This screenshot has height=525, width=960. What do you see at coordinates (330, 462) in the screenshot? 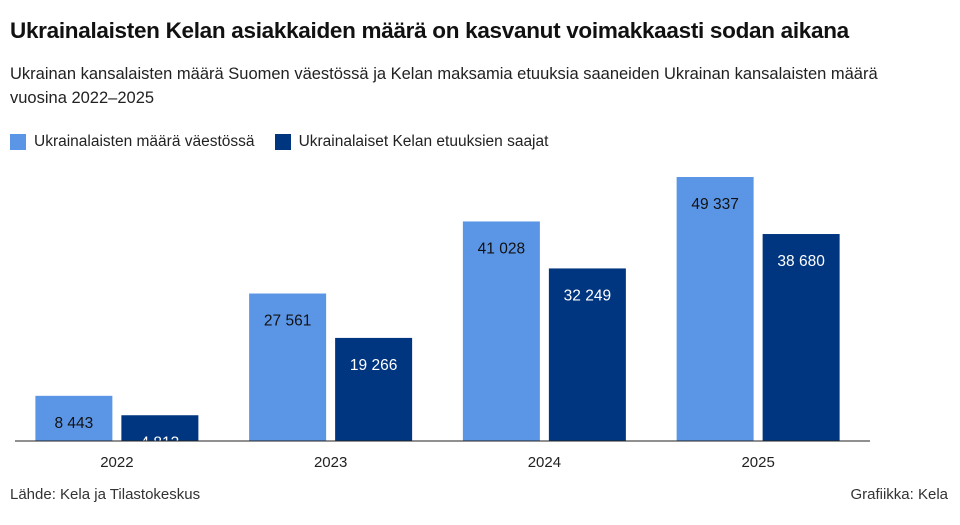
I see `x-tick-label: 2023` at bounding box center [330, 462].